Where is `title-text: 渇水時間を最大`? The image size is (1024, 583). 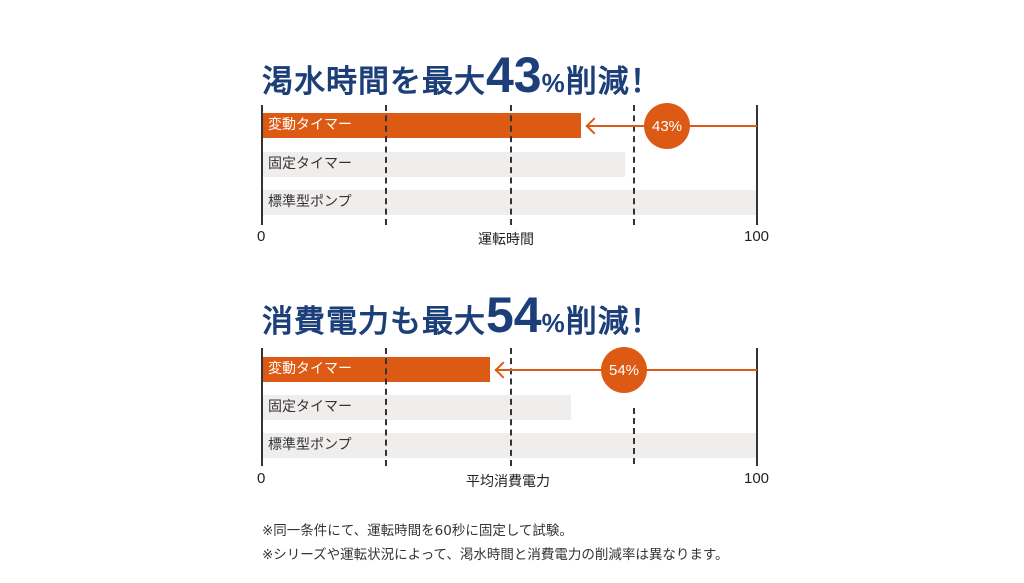
title-text: 渇水時間を最大 is located at coordinates (374, 82).